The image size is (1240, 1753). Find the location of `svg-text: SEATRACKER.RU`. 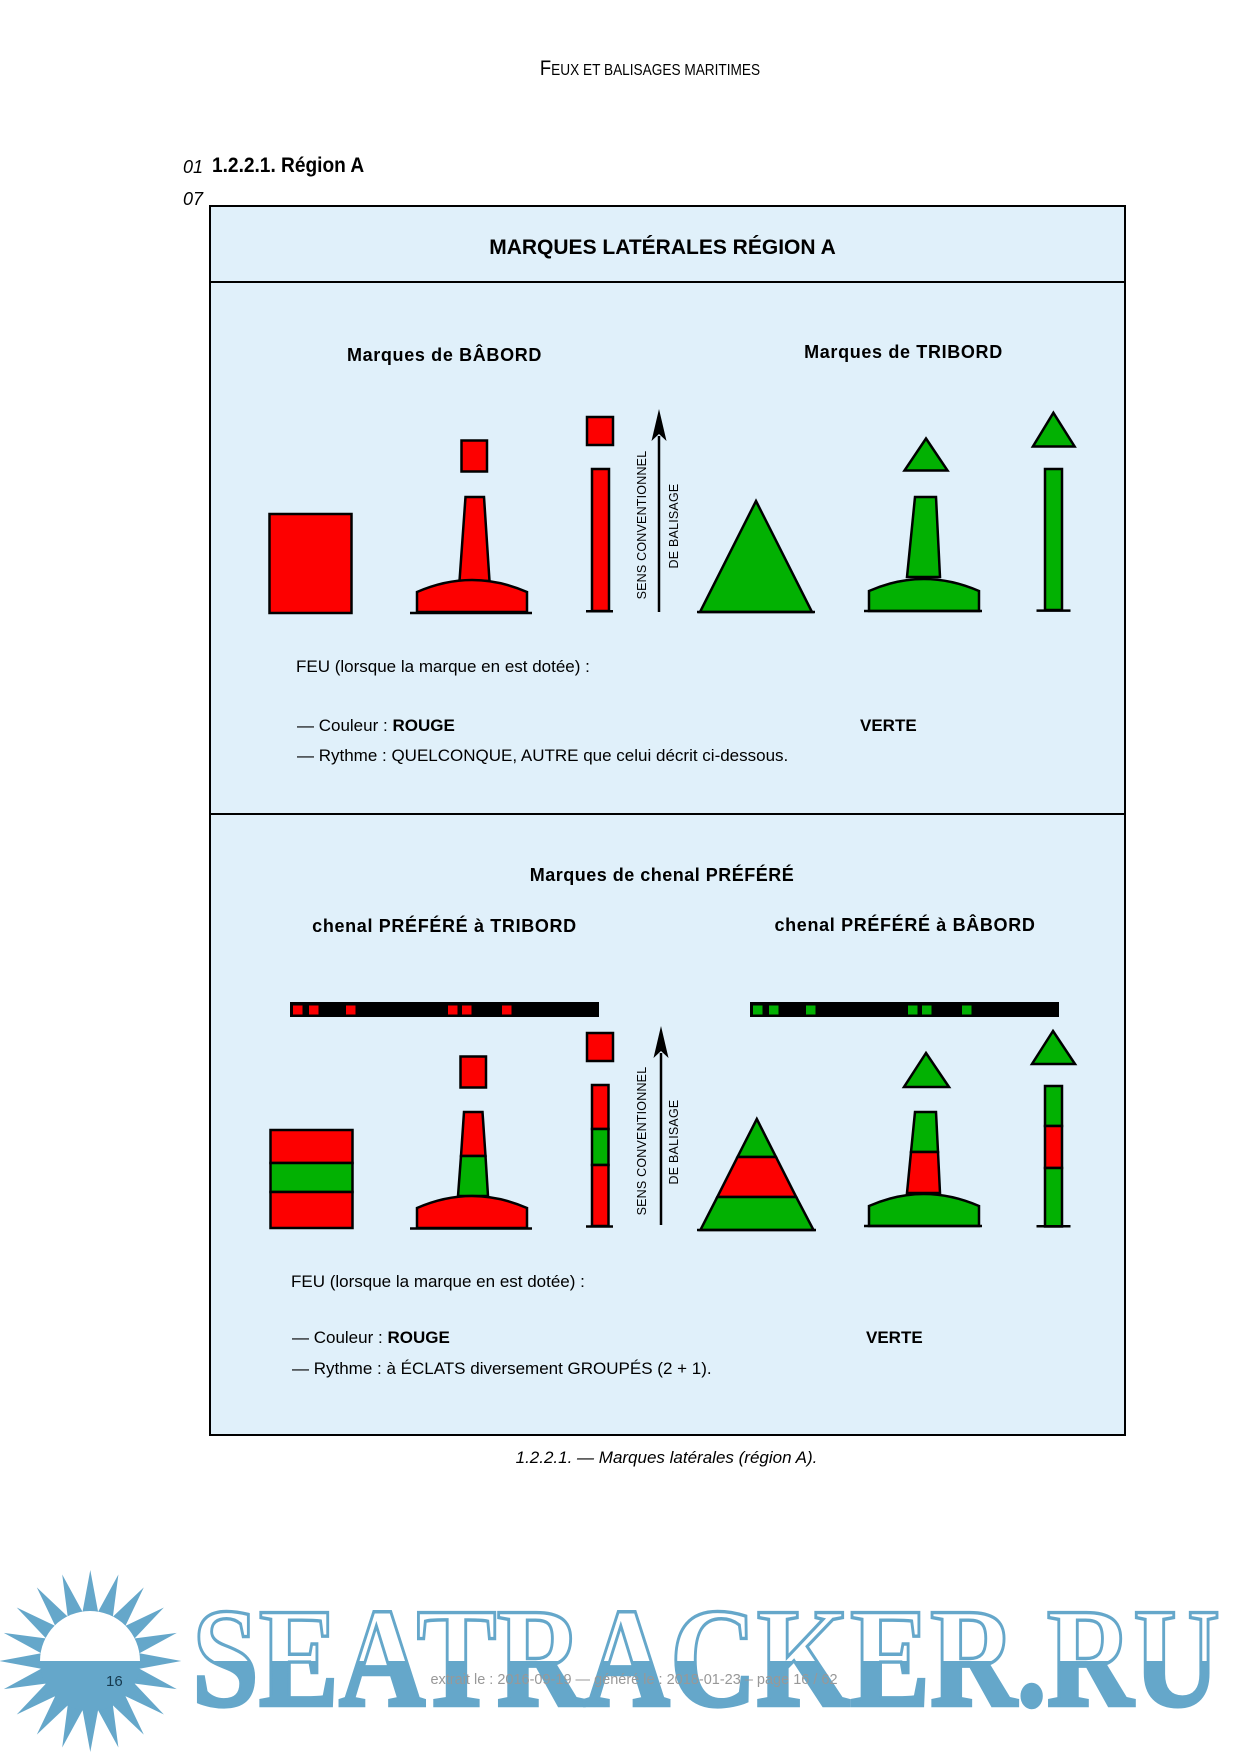

svg-text: SEATRACKER.RU is located at coordinates (706, 1658).